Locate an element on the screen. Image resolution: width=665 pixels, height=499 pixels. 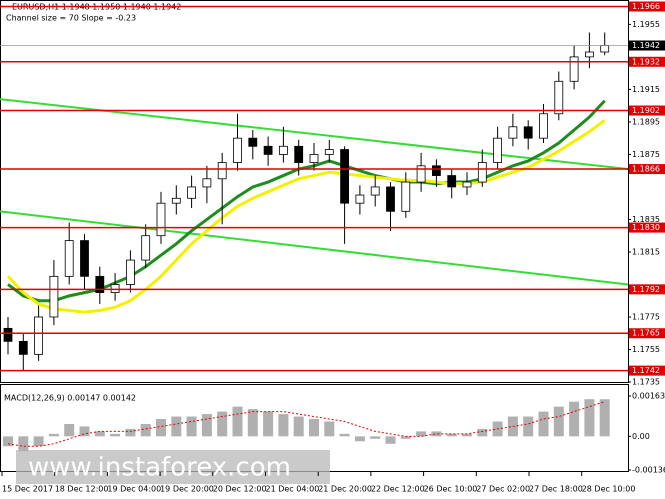
level-label: 1.1966 is located at coordinates (646, 6).